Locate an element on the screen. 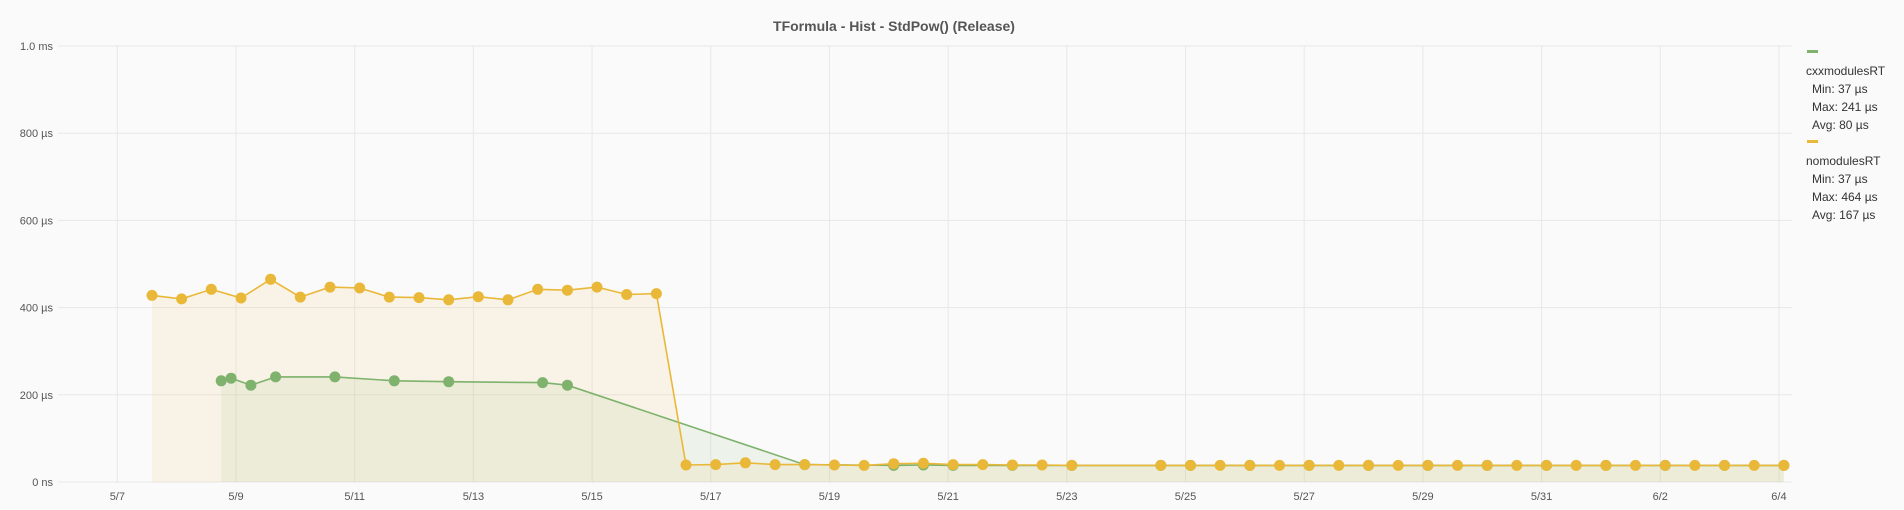 The width and height of the screenshot is (1904, 510). x-tick-label: 5/15 is located at coordinates (591, 497).